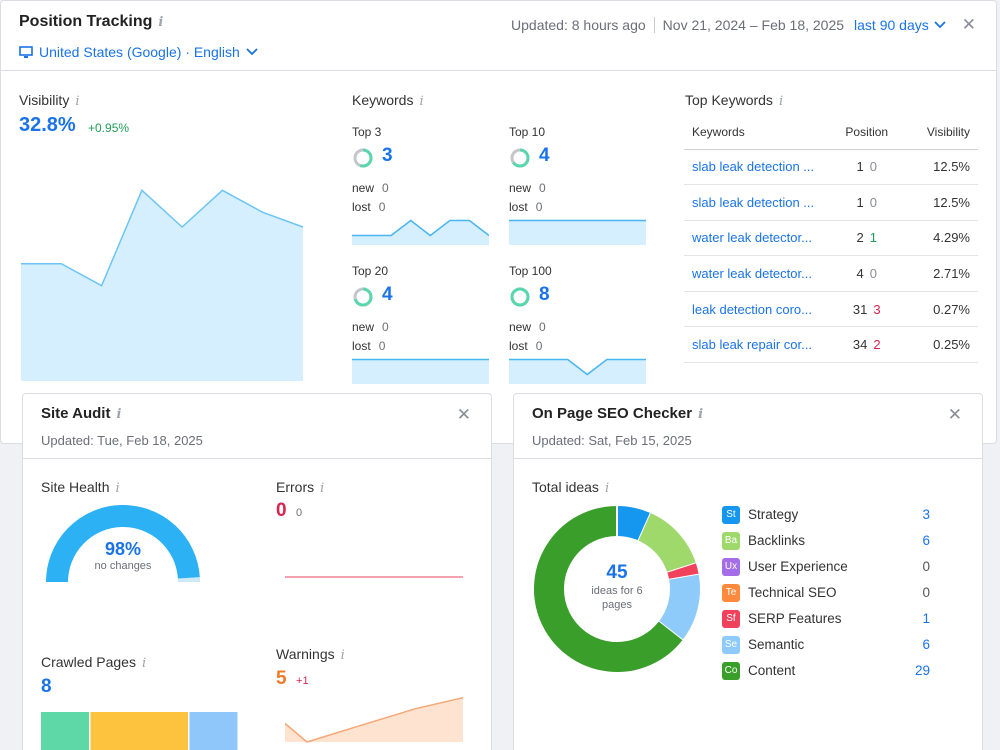 The height and width of the screenshot is (750, 1000). Describe the element at coordinates (679, 607) in the screenshot. I see `donut-slice-semantic` at that location.